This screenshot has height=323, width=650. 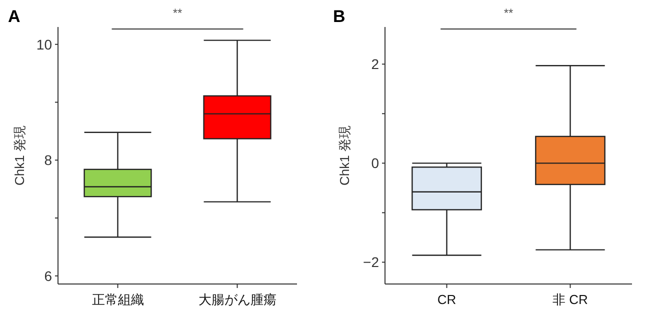 What do you see at coordinates (375, 163) in the screenshot?
I see `y-tick-label: 0` at bounding box center [375, 163].